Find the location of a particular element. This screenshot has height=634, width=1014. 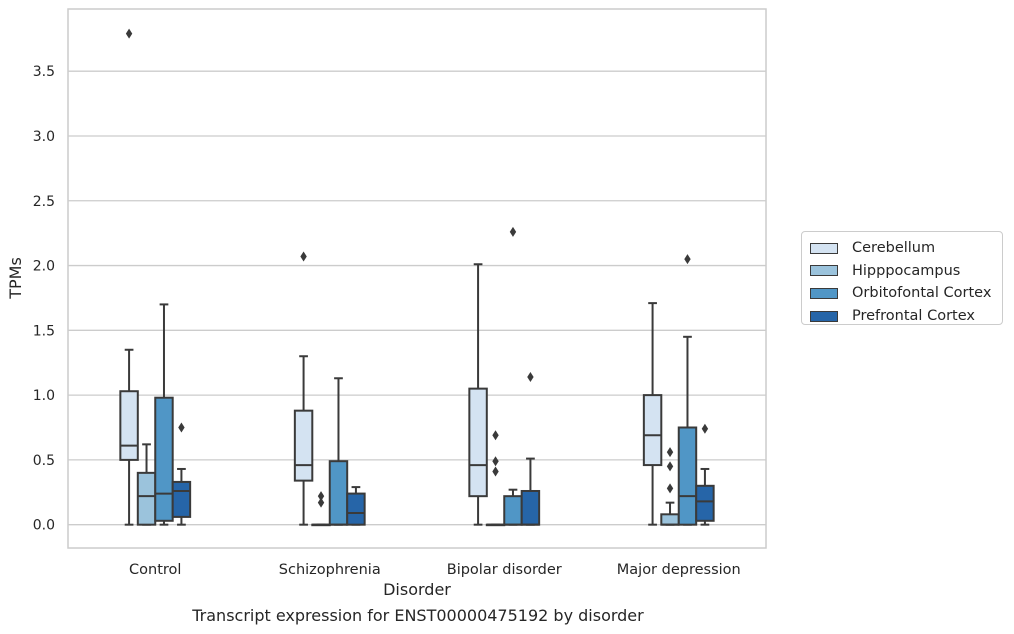

legend-label: Orbitofontal Cortex is located at coordinates (922, 293).